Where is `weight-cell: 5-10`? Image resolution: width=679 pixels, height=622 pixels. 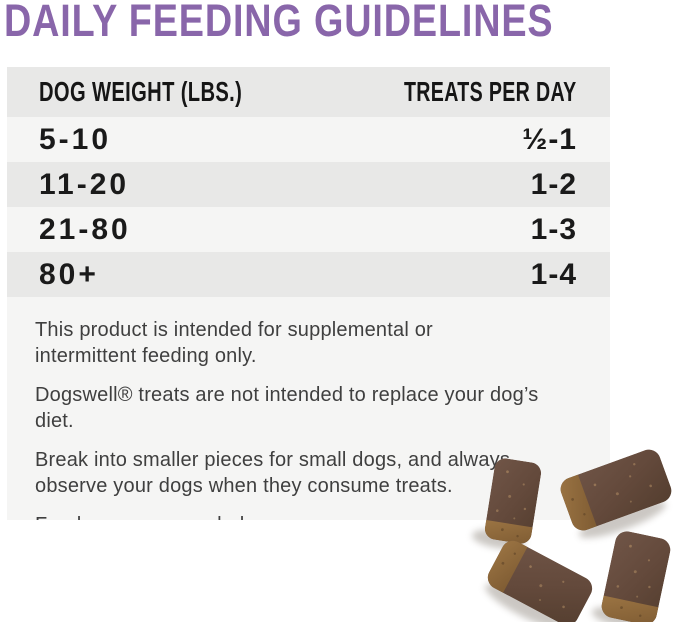
weight-cell: 5-10 is located at coordinates (75, 139).